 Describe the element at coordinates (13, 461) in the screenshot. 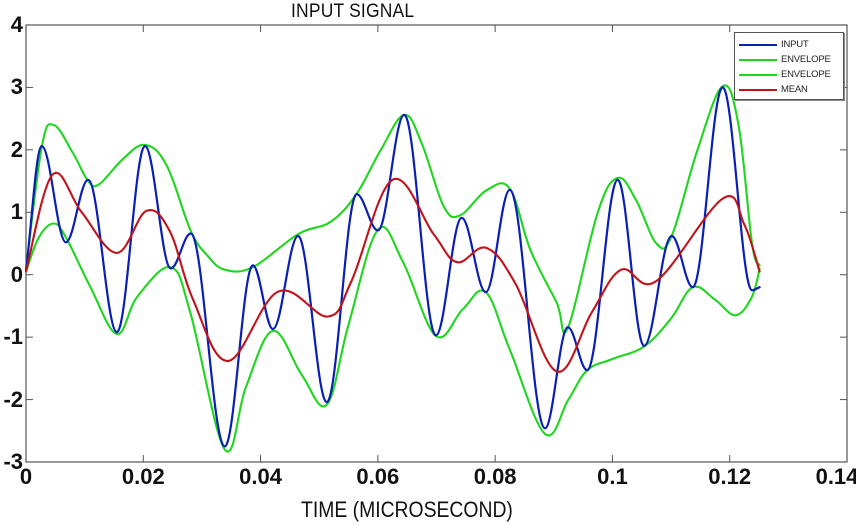

I see `y-tick-label: -3` at that location.